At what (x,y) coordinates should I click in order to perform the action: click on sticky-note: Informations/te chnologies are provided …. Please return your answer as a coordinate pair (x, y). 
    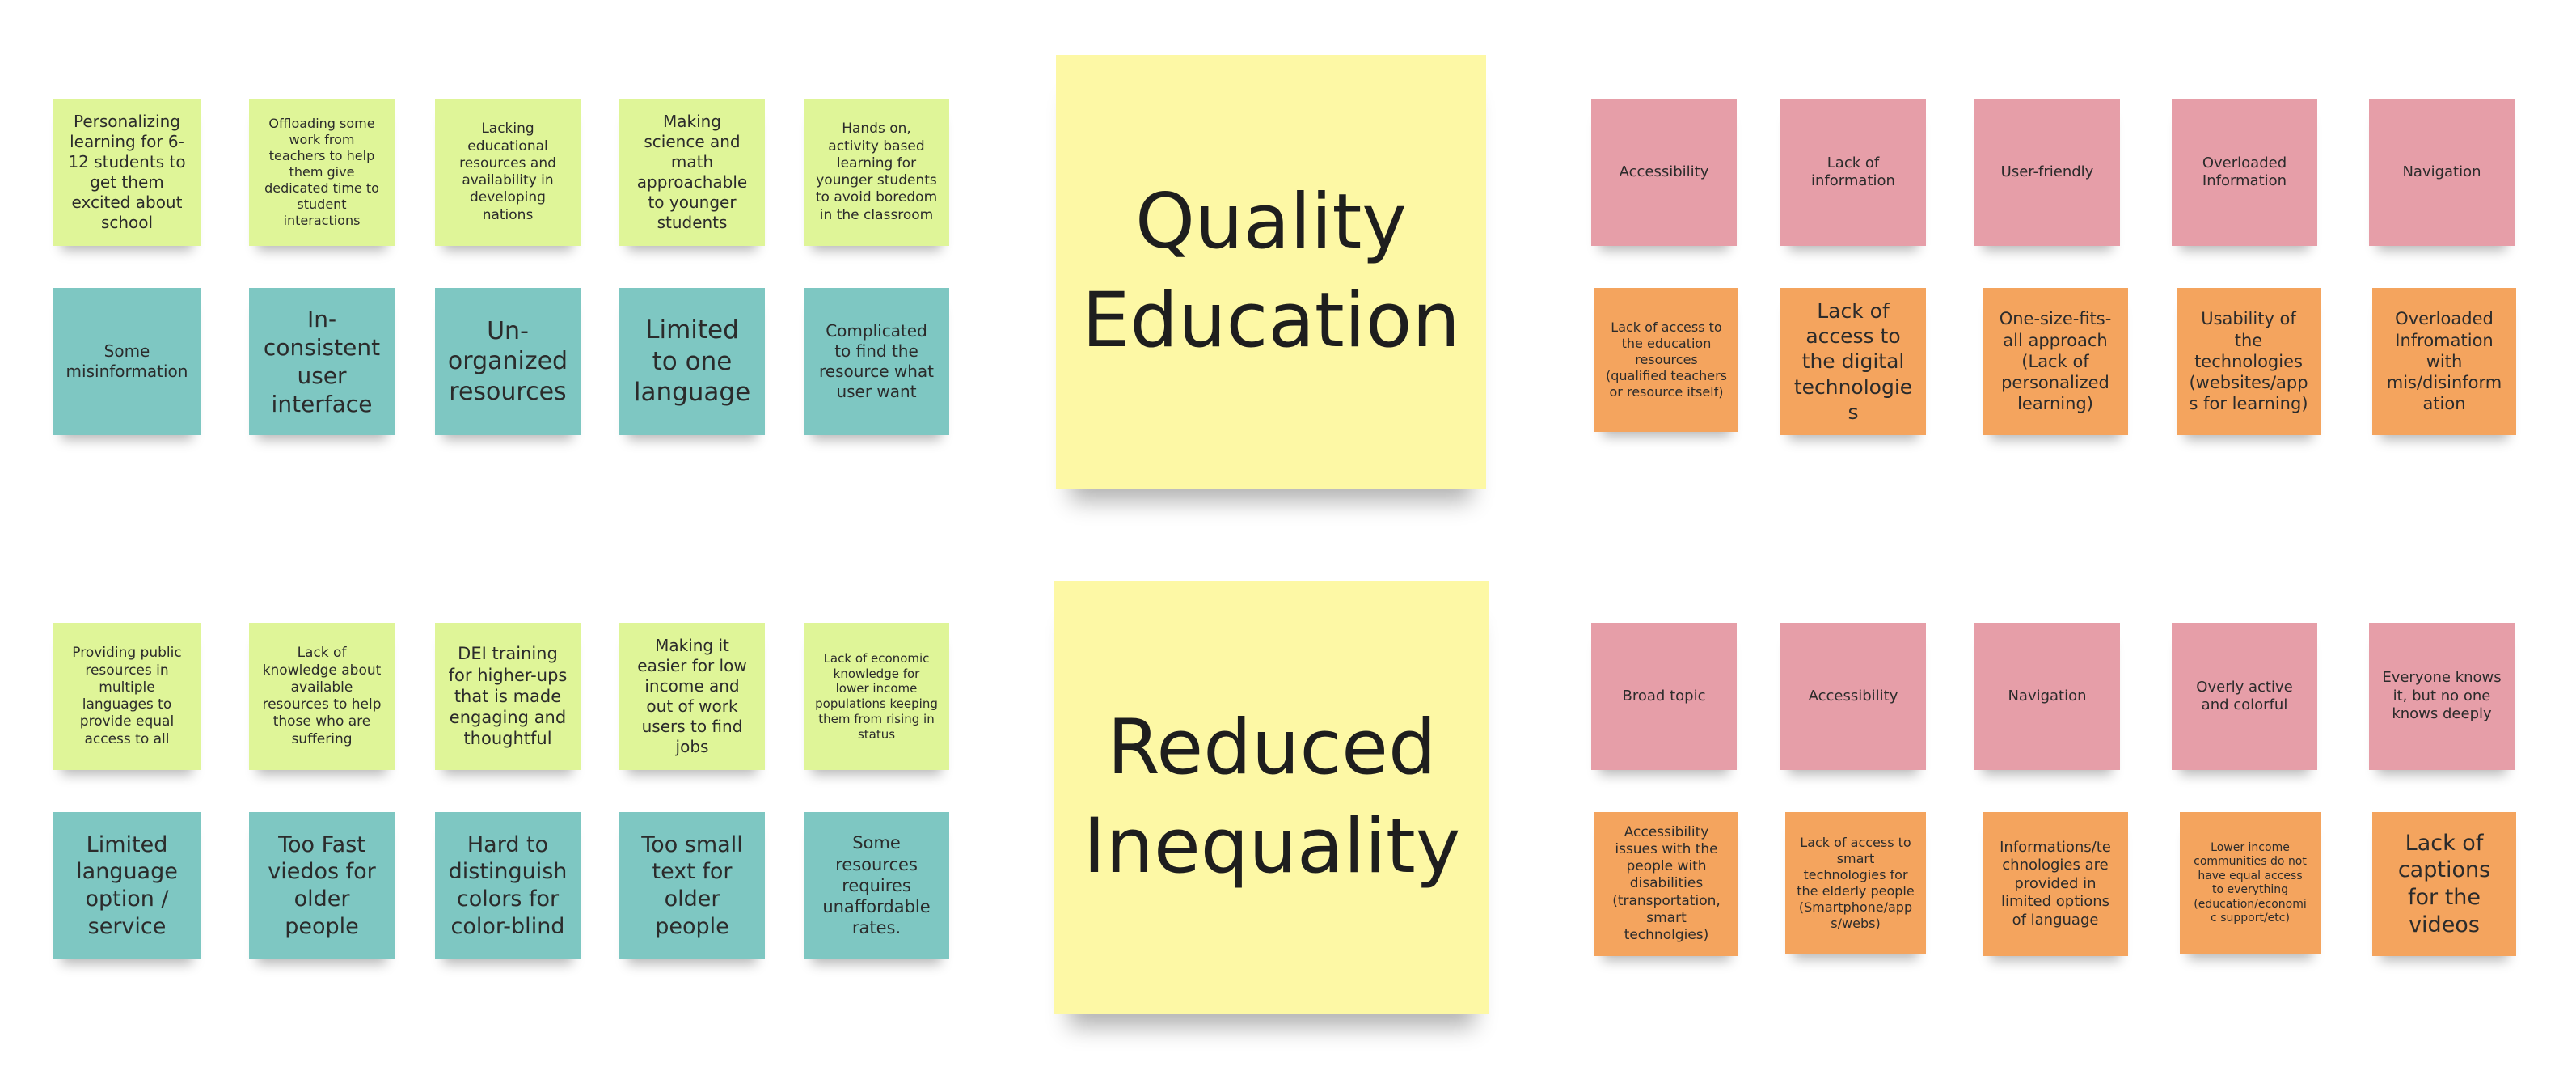
    Looking at the image, I should click on (2055, 884).